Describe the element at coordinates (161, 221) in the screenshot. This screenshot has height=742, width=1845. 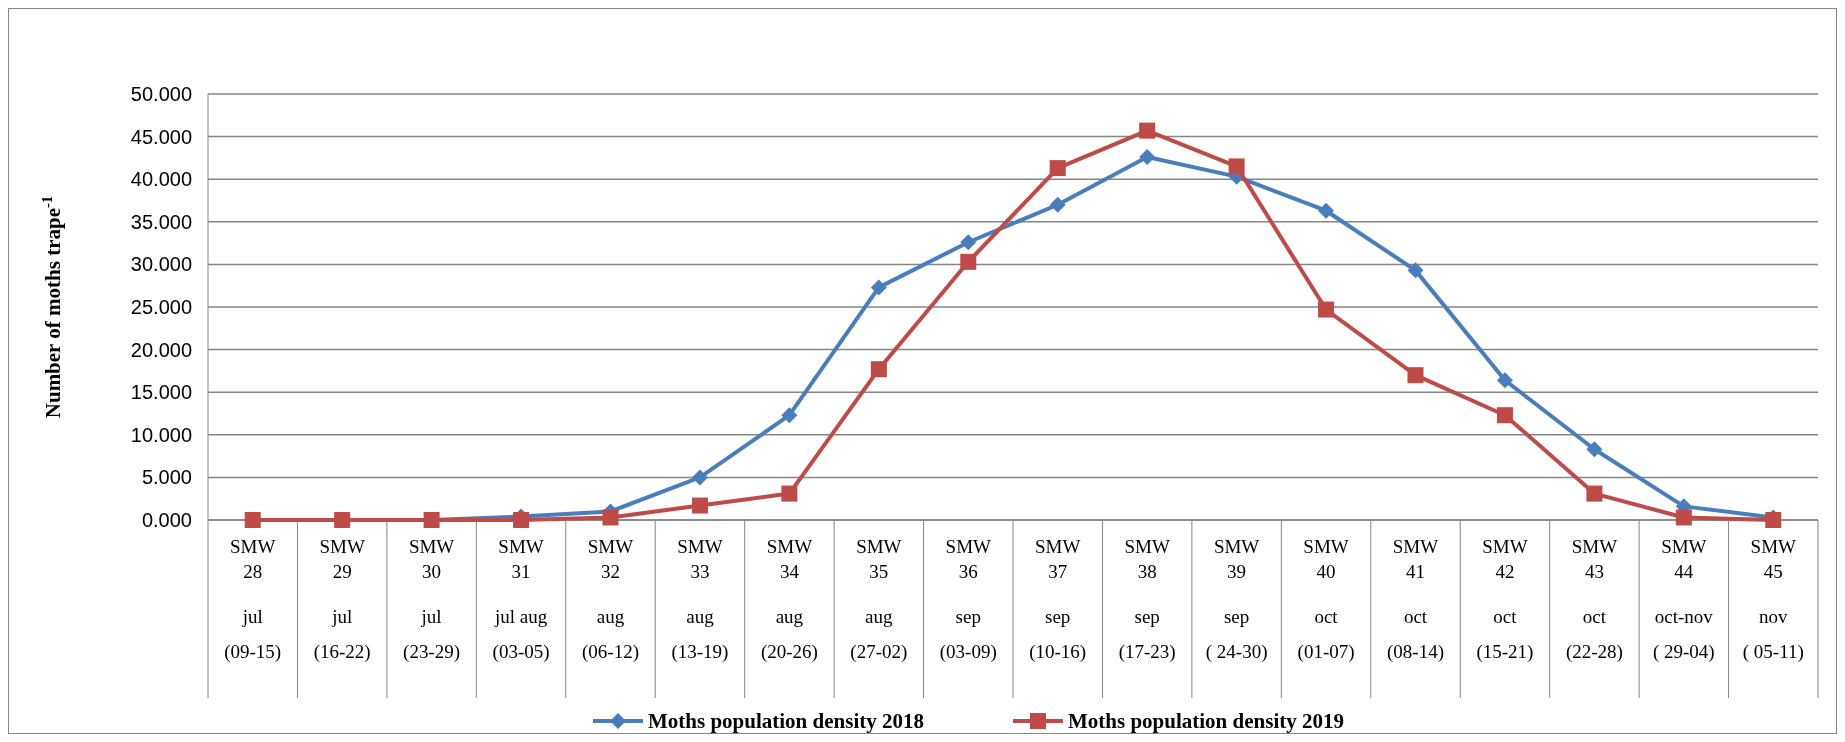
I see `y-tick-label: 35.000` at that location.